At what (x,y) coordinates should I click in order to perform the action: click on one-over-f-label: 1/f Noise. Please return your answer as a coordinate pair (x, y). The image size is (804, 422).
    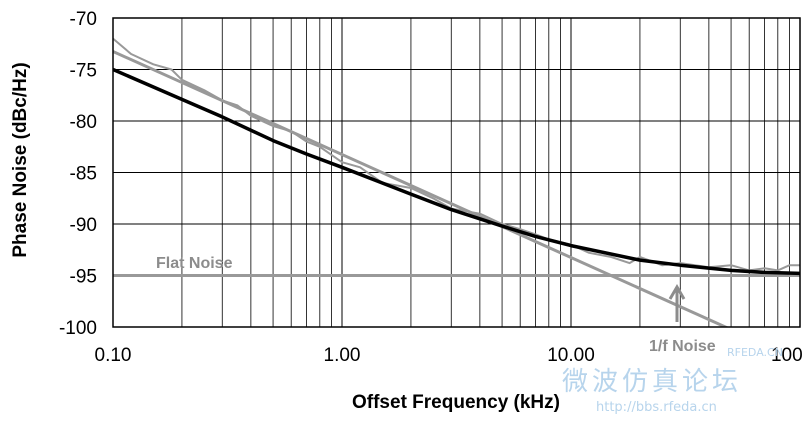
    Looking at the image, I should click on (682, 346).